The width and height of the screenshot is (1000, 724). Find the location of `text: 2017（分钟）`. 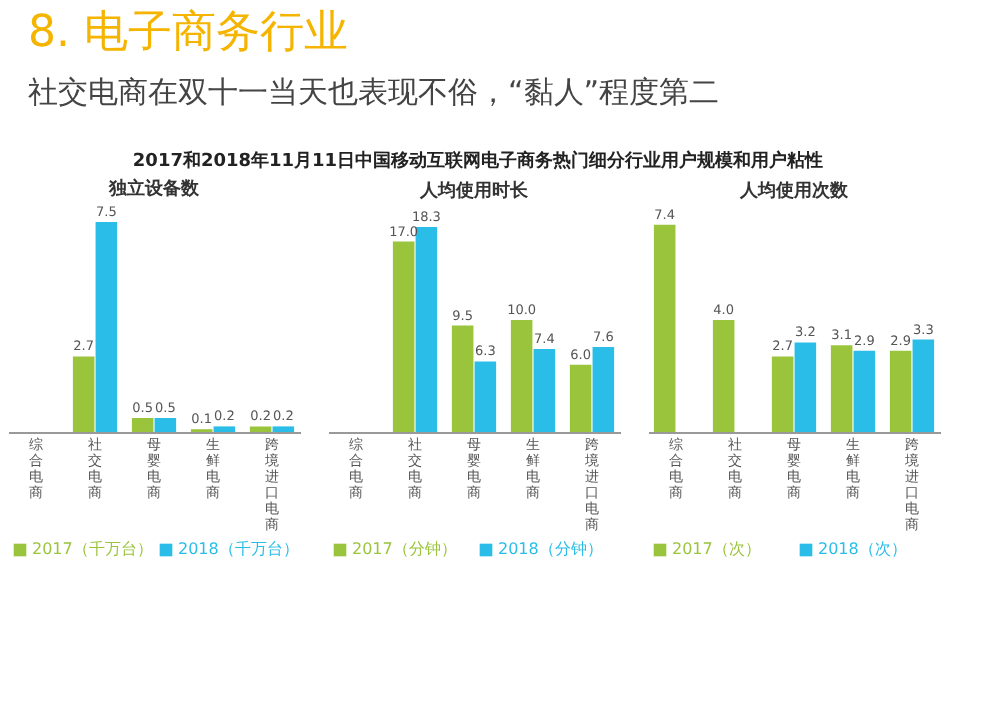

text: 2017（分钟） is located at coordinates (404, 549).